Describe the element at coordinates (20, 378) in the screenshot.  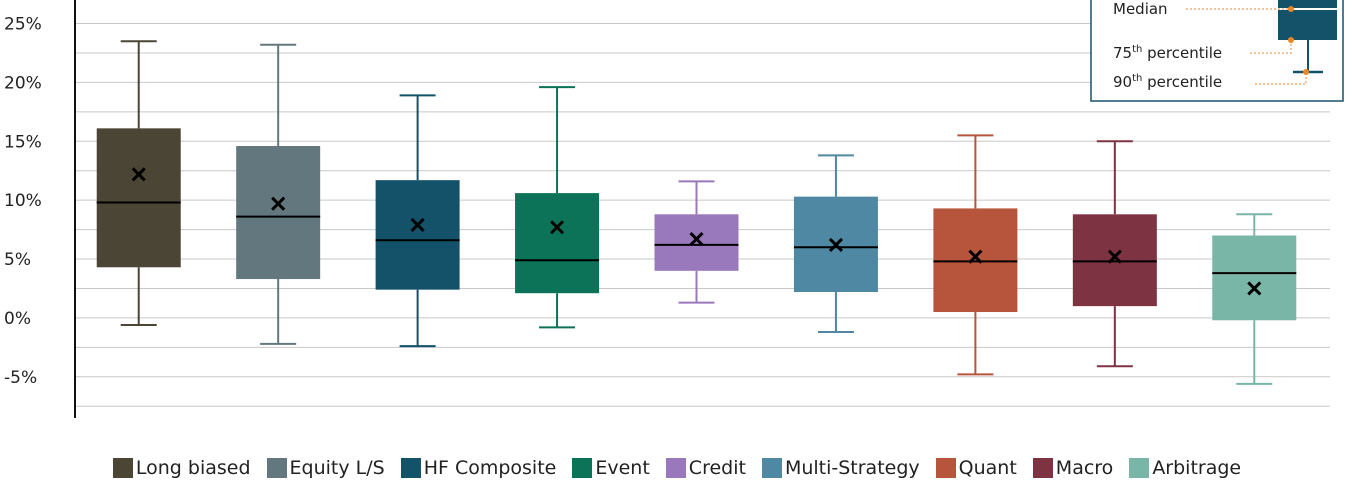
I see `y-tick-label: -5%` at that location.